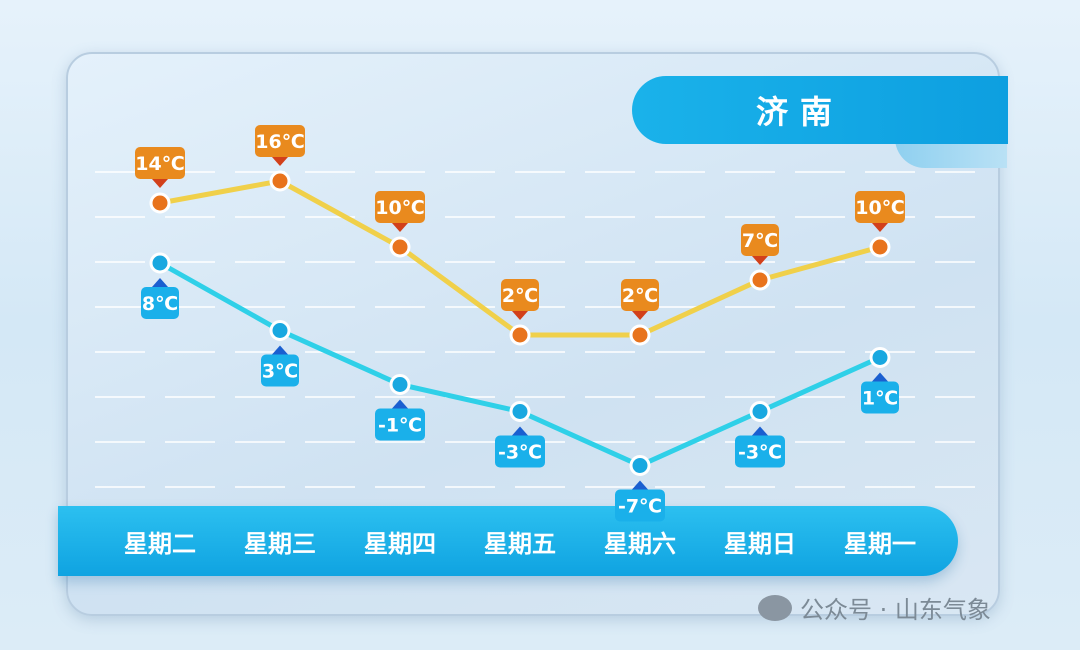  What do you see at coordinates (280, 544) in the screenshot?
I see `day-label: 星期三` at bounding box center [280, 544].